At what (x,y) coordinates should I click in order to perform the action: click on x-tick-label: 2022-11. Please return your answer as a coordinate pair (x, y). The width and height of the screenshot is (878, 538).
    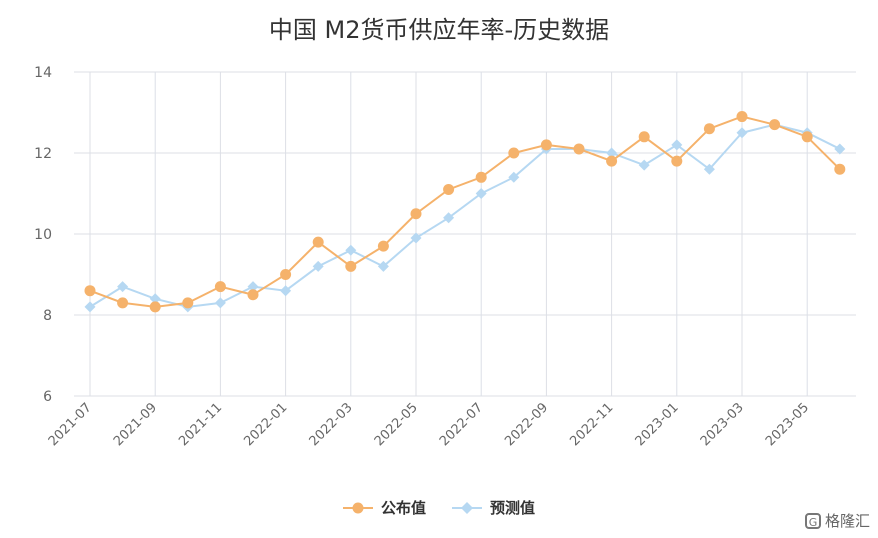
    Looking at the image, I should click on (591, 424).